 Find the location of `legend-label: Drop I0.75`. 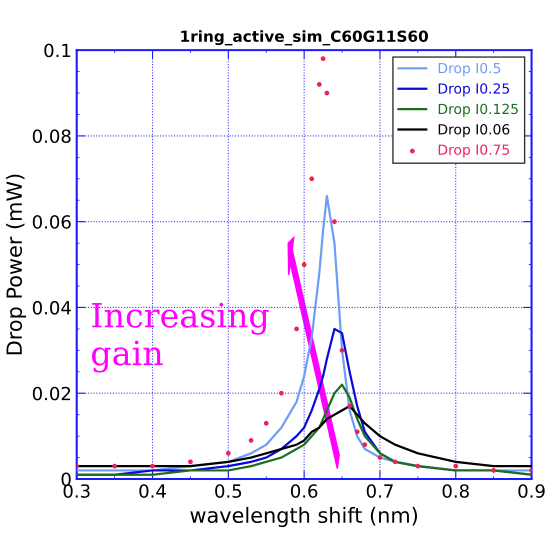

legend-label: Drop I0.75 is located at coordinates (474, 151).